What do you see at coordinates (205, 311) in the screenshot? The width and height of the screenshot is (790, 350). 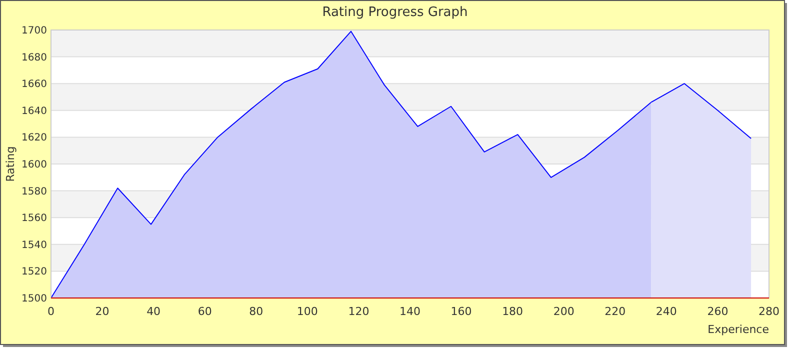 I see `x-tick-label: 60` at bounding box center [205, 311].